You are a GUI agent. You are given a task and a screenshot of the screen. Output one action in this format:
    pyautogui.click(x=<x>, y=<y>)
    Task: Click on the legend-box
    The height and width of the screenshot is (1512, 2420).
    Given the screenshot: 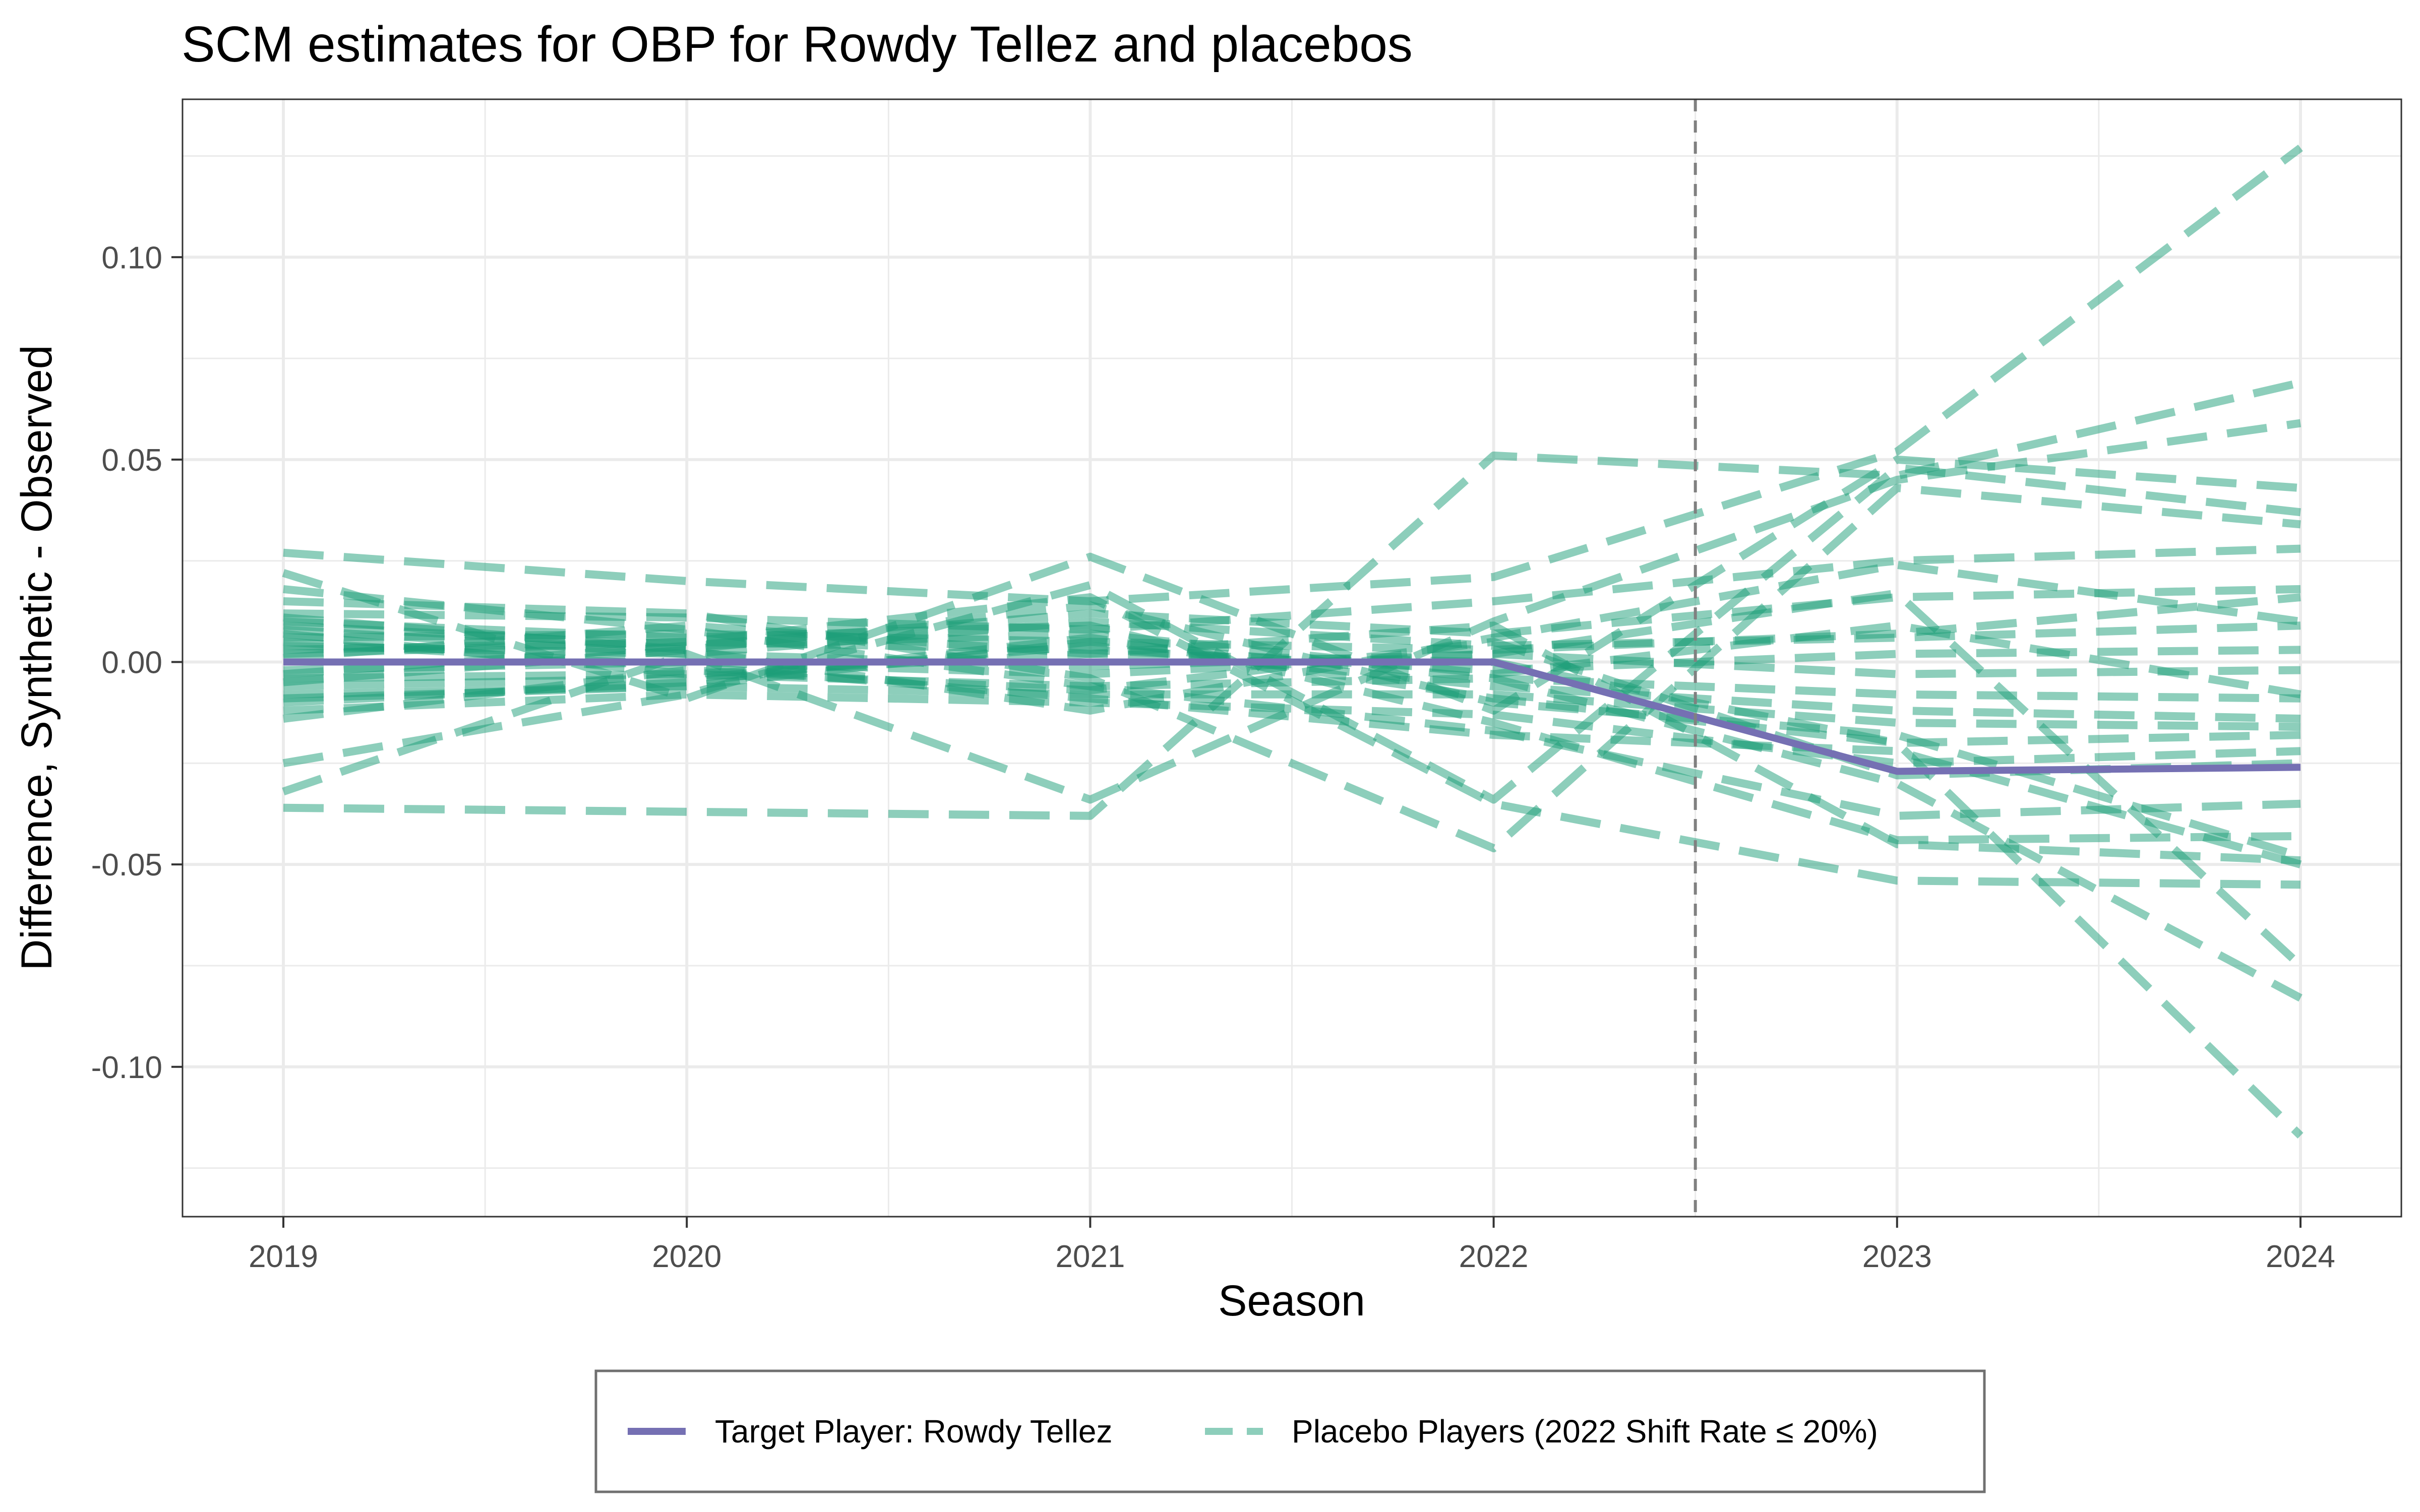 What is the action you would take?
    pyautogui.click(x=1290, y=1431)
    